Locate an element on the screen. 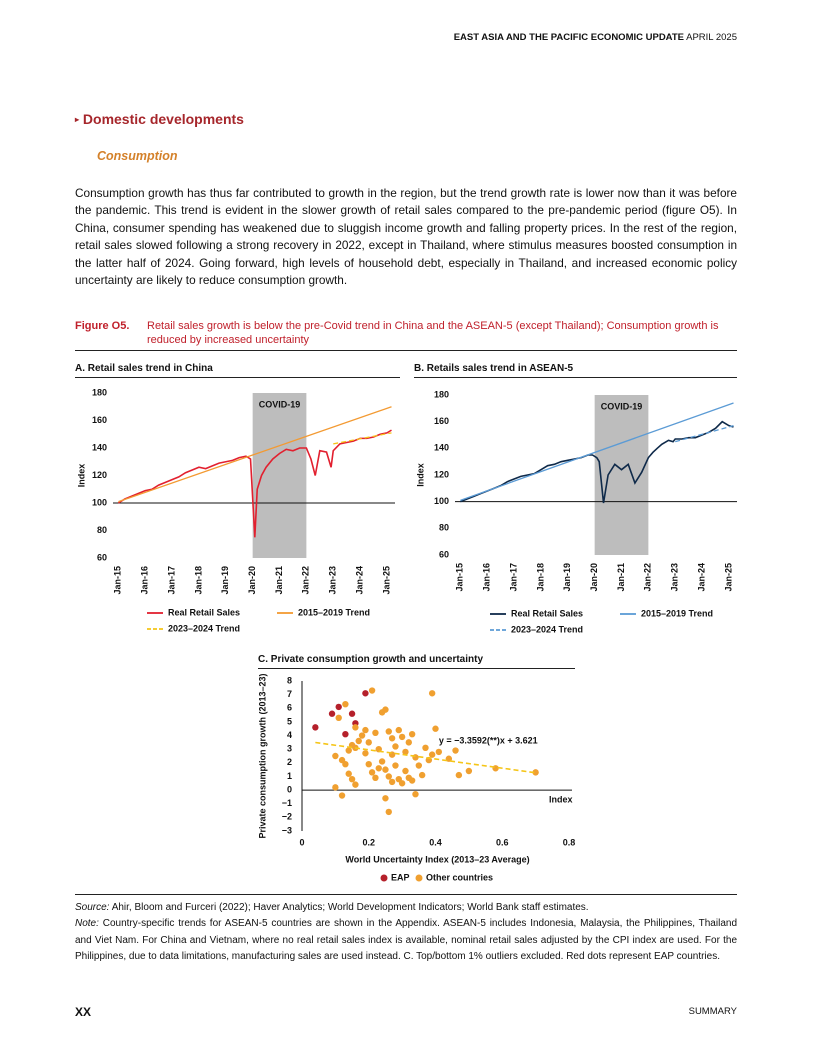  y-tick-label: 2 is located at coordinates (289, 762).